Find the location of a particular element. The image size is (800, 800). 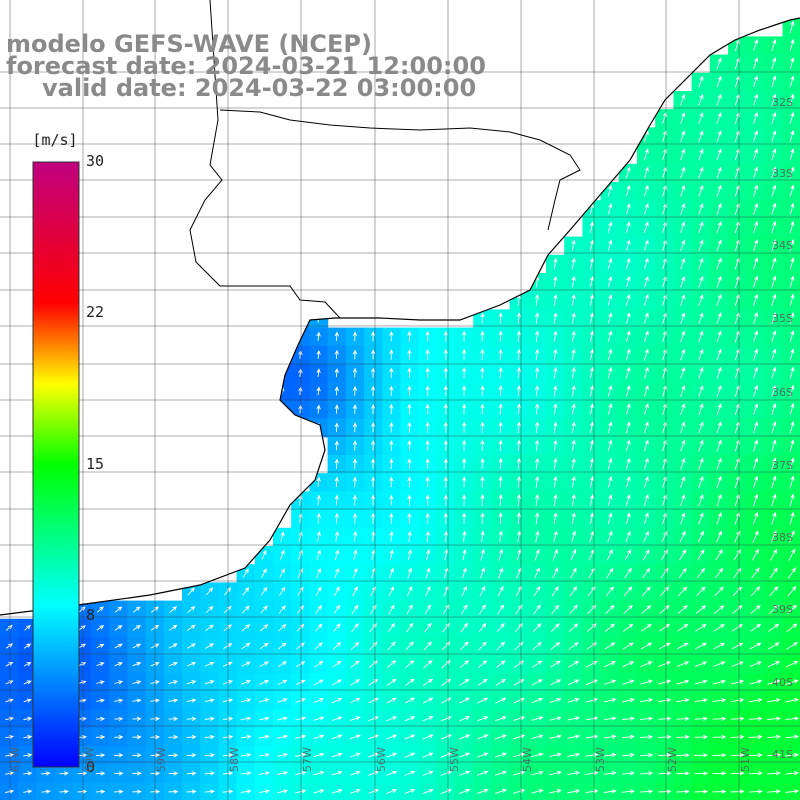

colorbar-tick-8: 8 is located at coordinates (91, 615).